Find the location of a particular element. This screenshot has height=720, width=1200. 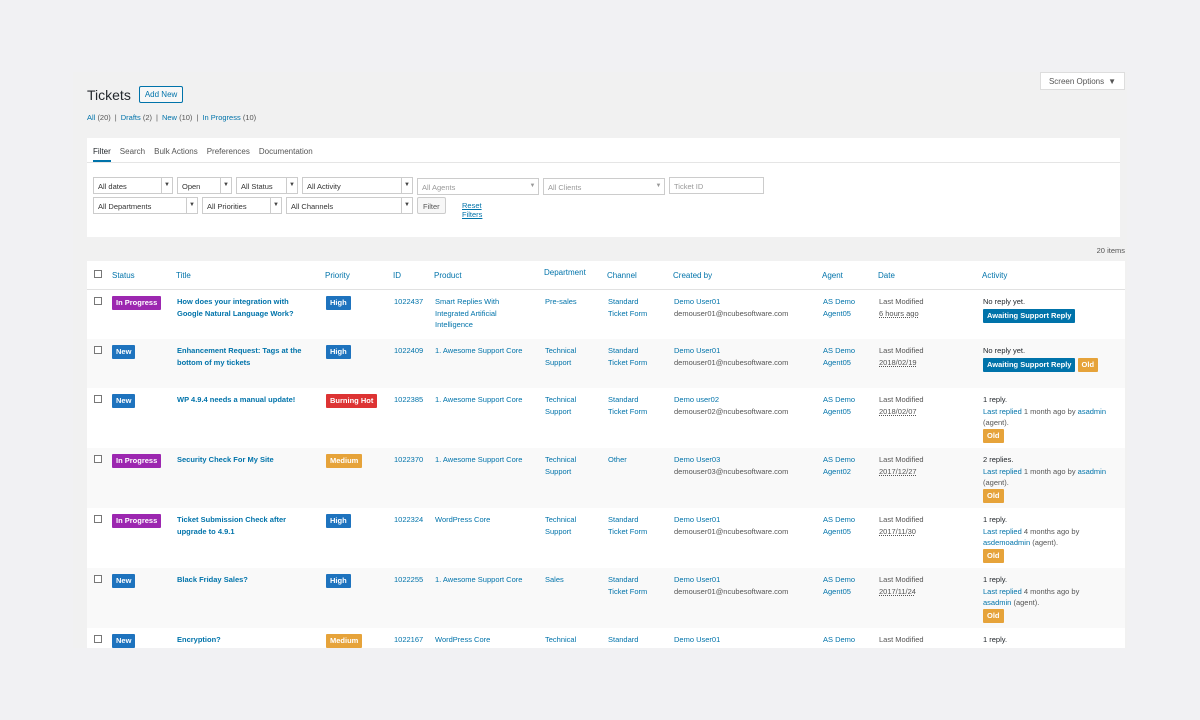

ticket-title-link: How does your integration with is located at coordinates (233, 301).